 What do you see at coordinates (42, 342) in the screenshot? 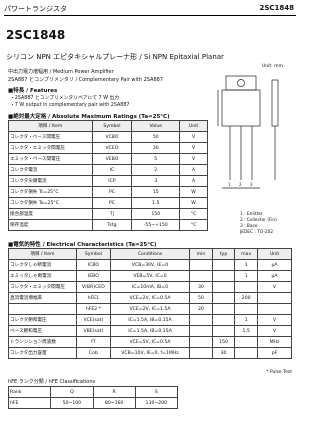
I see `cell: トランジション周波数` at bounding box center [42, 342].